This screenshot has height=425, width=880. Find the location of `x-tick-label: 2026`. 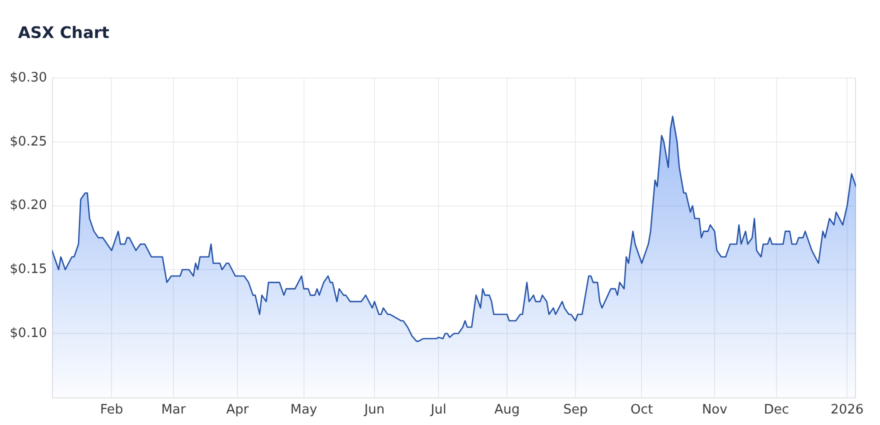

x-tick-label: 2026 is located at coordinates (847, 410).